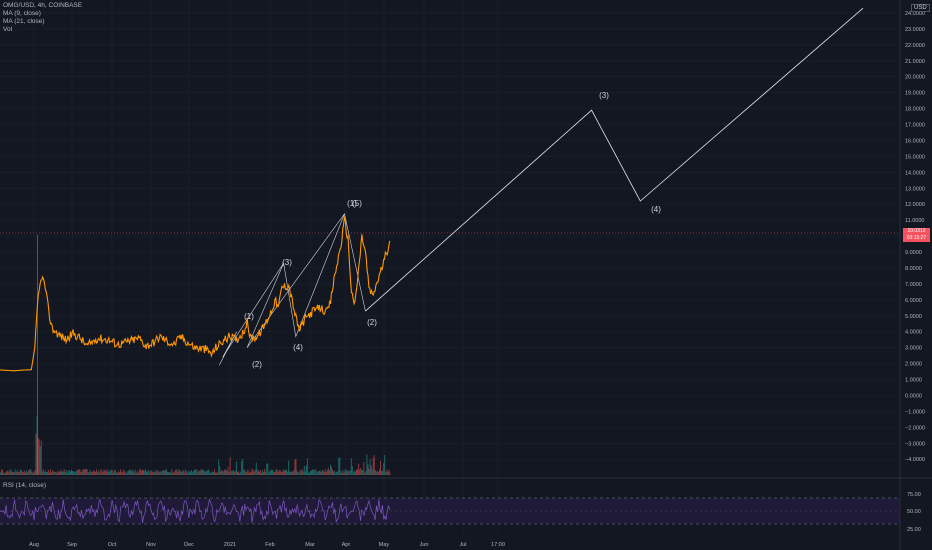 The height and width of the screenshot is (550, 932). What do you see at coordinates (913, 381) in the screenshot?
I see `price-tick: 1.0000` at bounding box center [913, 381].